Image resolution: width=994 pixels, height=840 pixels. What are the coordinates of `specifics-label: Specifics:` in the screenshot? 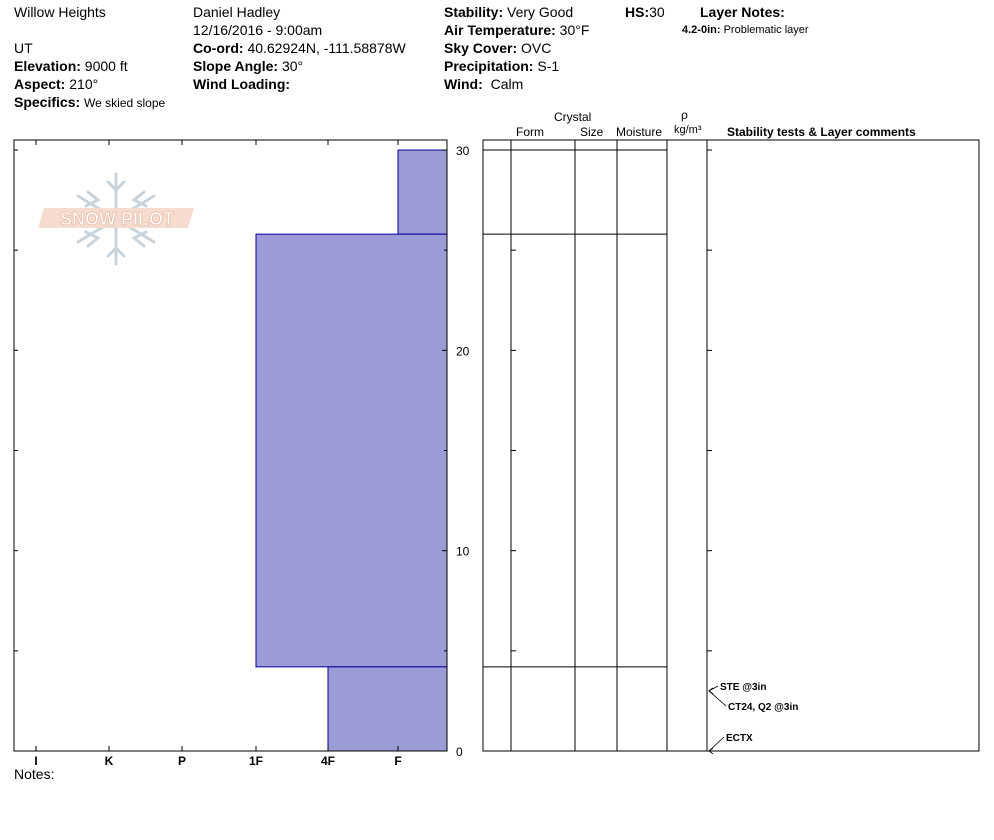 It's located at (47, 102).